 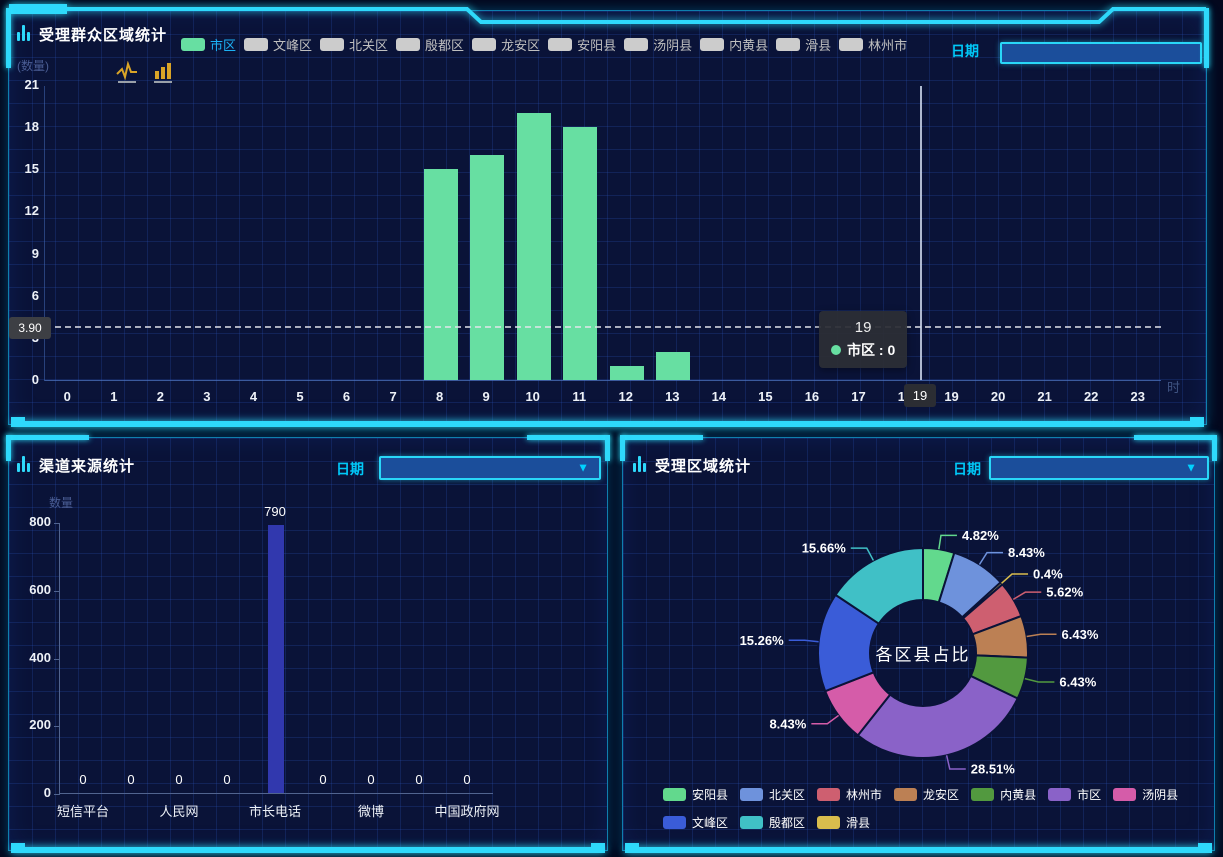 What do you see at coordinates (703, 466) in the screenshot?
I see `panel-title: 受理区域统计` at bounding box center [703, 466].